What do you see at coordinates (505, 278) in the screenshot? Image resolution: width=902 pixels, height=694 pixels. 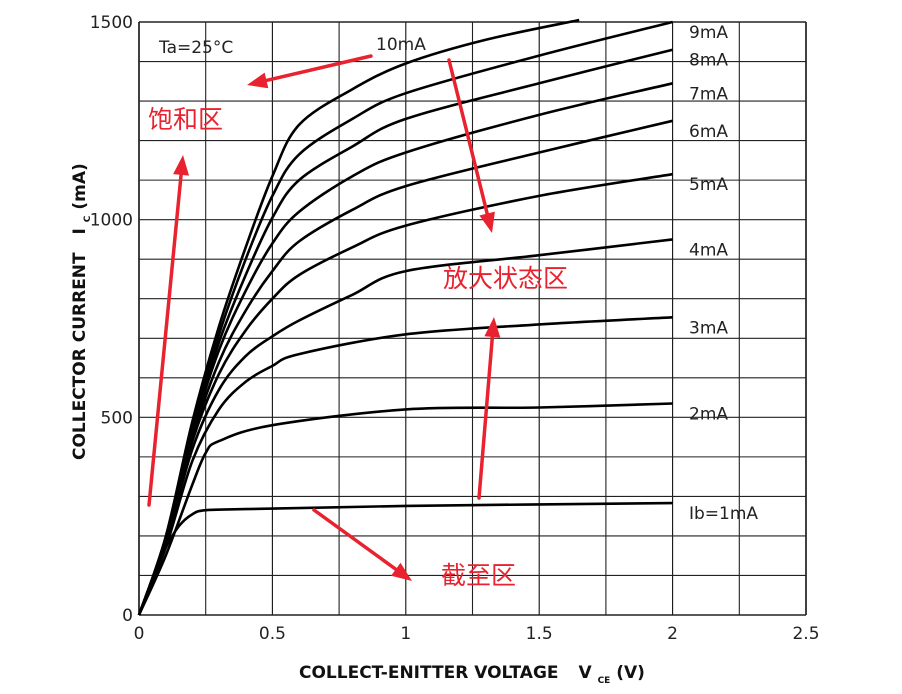 I see `annotation-label: 放大状态区` at bounding box center [505, 278].